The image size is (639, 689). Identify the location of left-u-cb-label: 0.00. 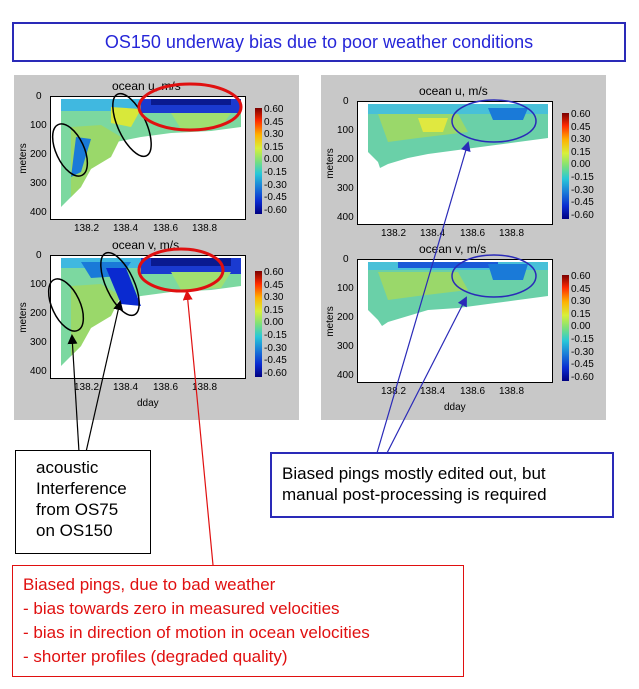
(274, 160).